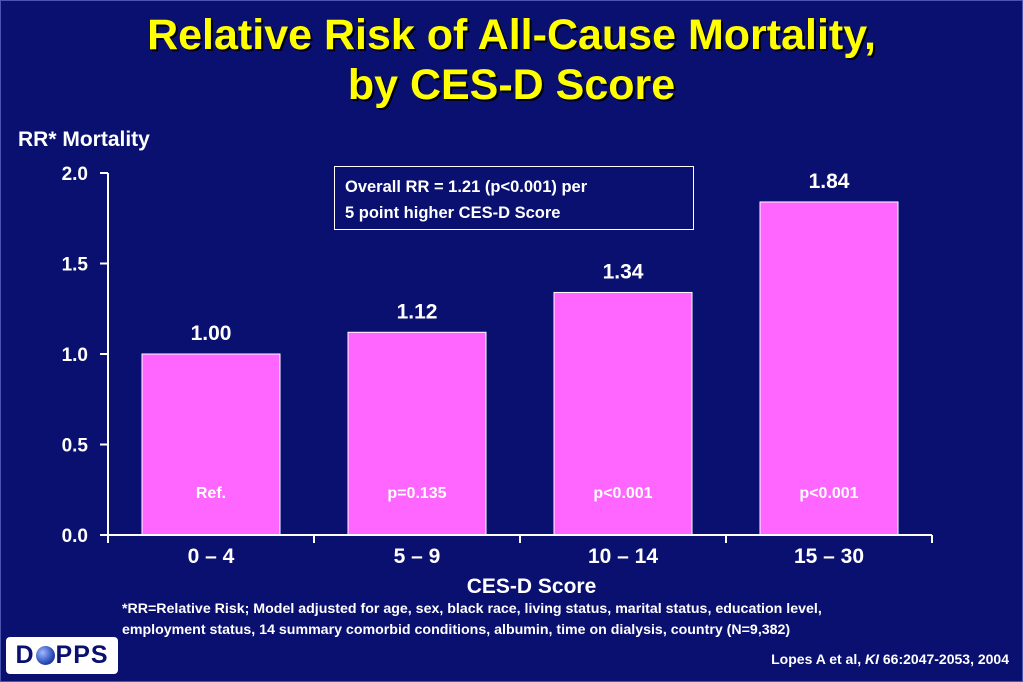 The image size is (1023, 682). Describe the element at coordinates (872, 659) in the screenshot. I see `citation-journal: KI` at that location.